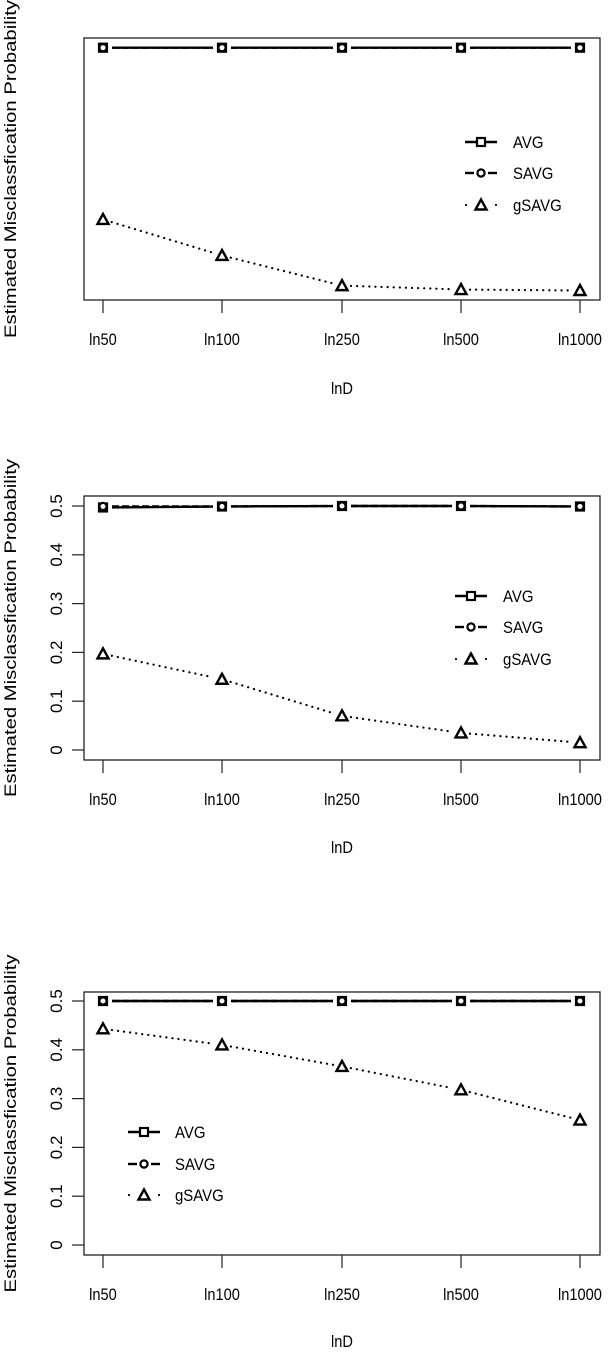 The image size is (608, 1353). Describe the element at coordinates (509, 174) in the screenshot. I see `legend-item-savg: SAVG` at that location.